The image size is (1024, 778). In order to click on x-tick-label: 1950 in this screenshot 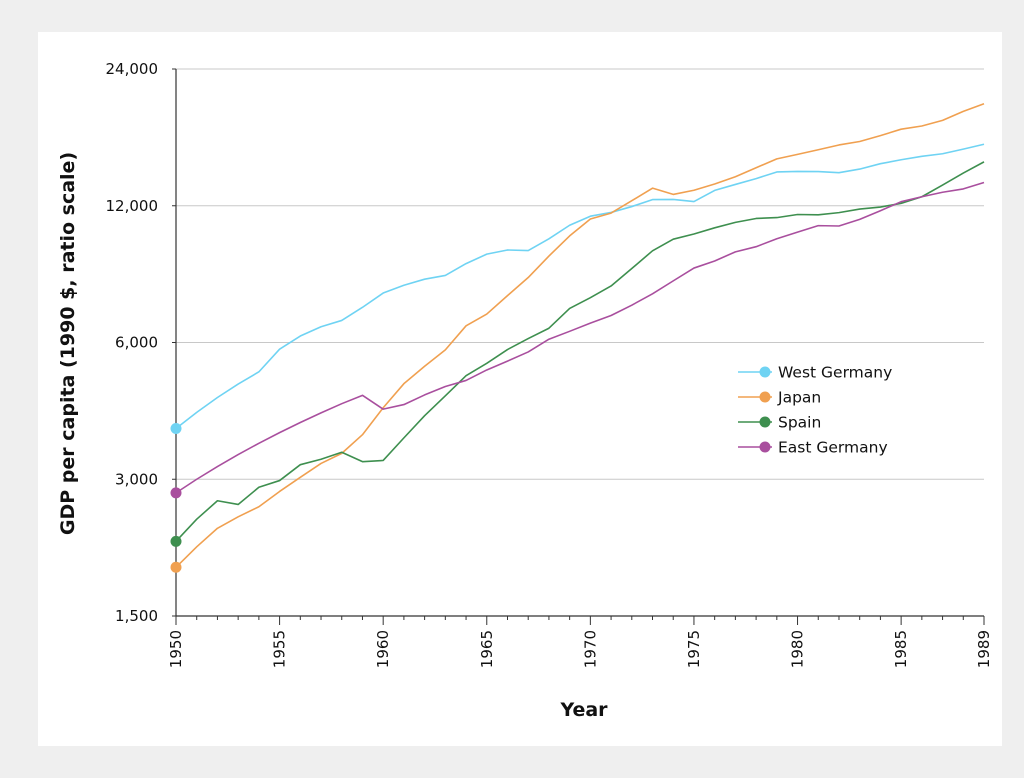, I will do `click(176, 649)`.